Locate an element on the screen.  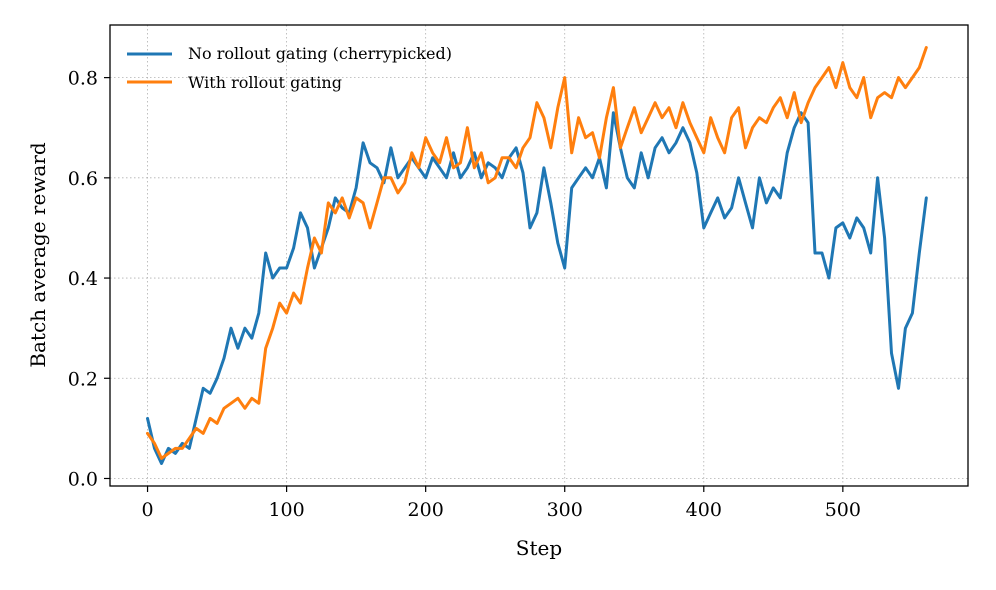
legend-label-no-gating: No rollout gating (cherrypicked) is located at coordinates (320, 53).